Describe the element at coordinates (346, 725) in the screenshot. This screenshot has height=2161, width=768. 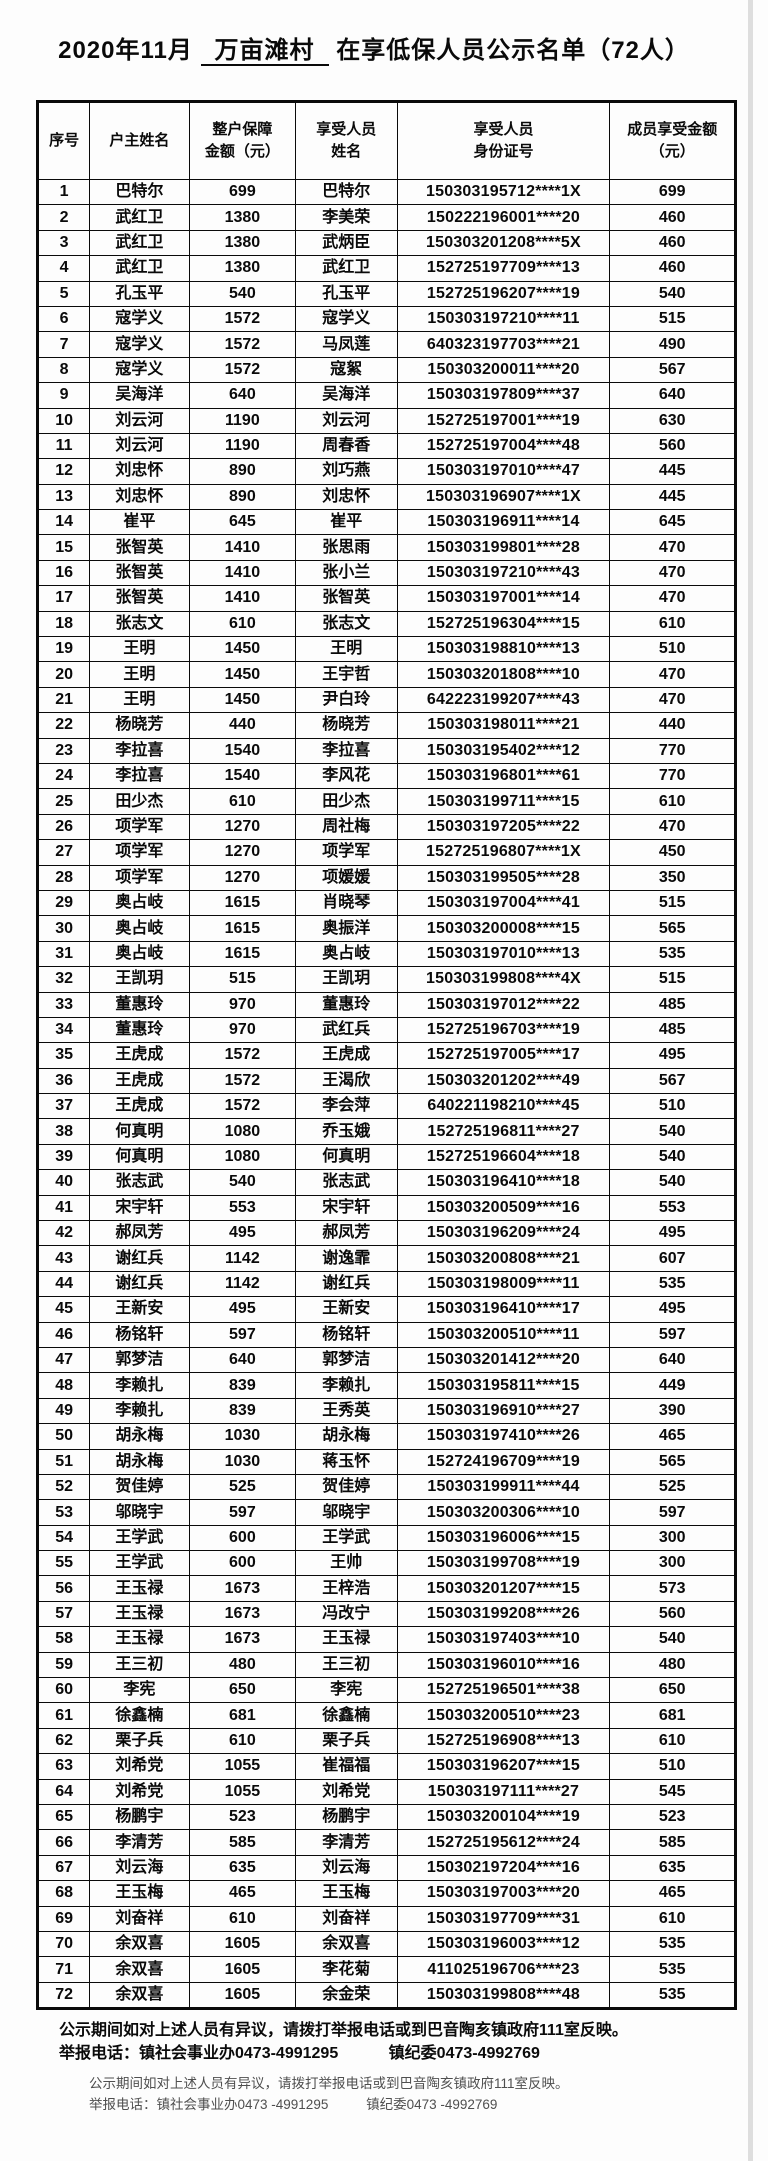
I see `table-cell: 杨晓芳` at that location.